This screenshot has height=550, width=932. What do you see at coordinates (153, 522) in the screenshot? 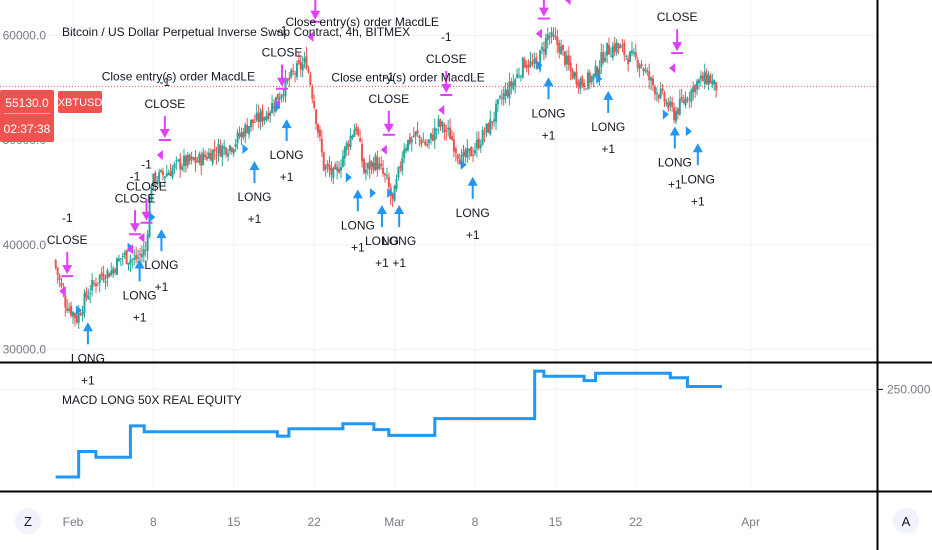
I see `time-axis-label: 8` at bounding box center [153, 522].